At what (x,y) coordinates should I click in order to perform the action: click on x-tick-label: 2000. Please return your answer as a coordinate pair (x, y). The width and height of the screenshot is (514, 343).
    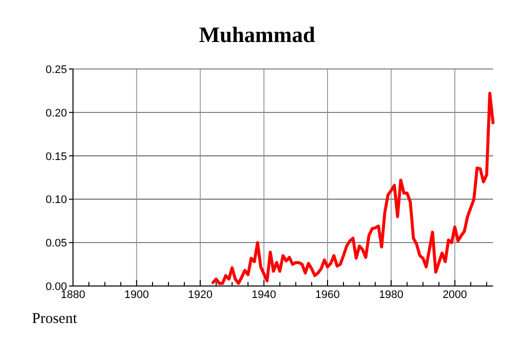
    Looking at the image, I should click on (455, 295).